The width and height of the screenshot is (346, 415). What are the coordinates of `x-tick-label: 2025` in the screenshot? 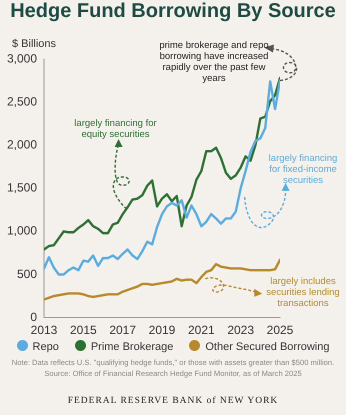 It's located at (280, 330).